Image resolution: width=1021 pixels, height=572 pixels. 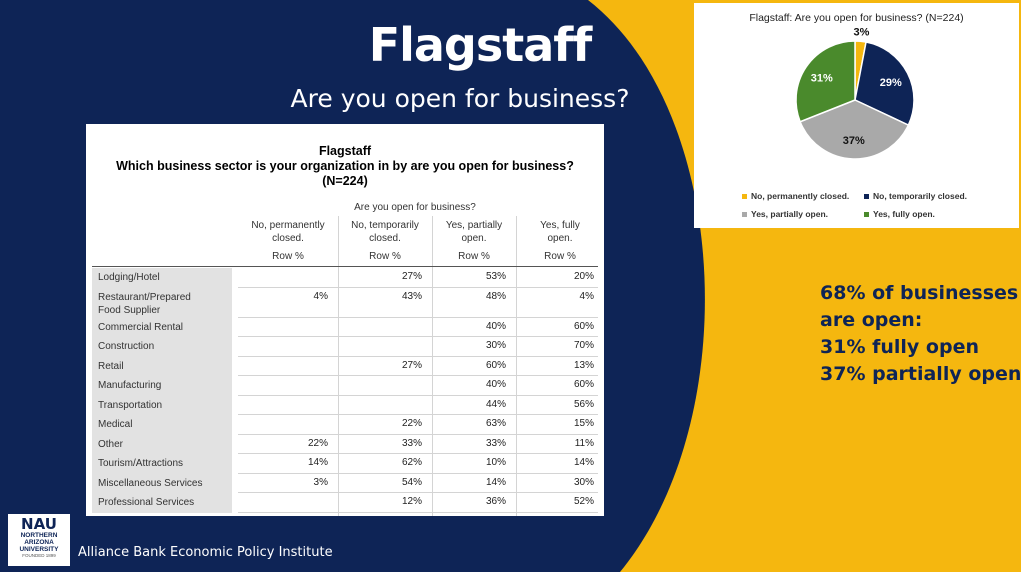 What do you see at coordinates (385, 238) in the screenshot?
I see `column-header-line: closed.` at bounding box center [385, 238].